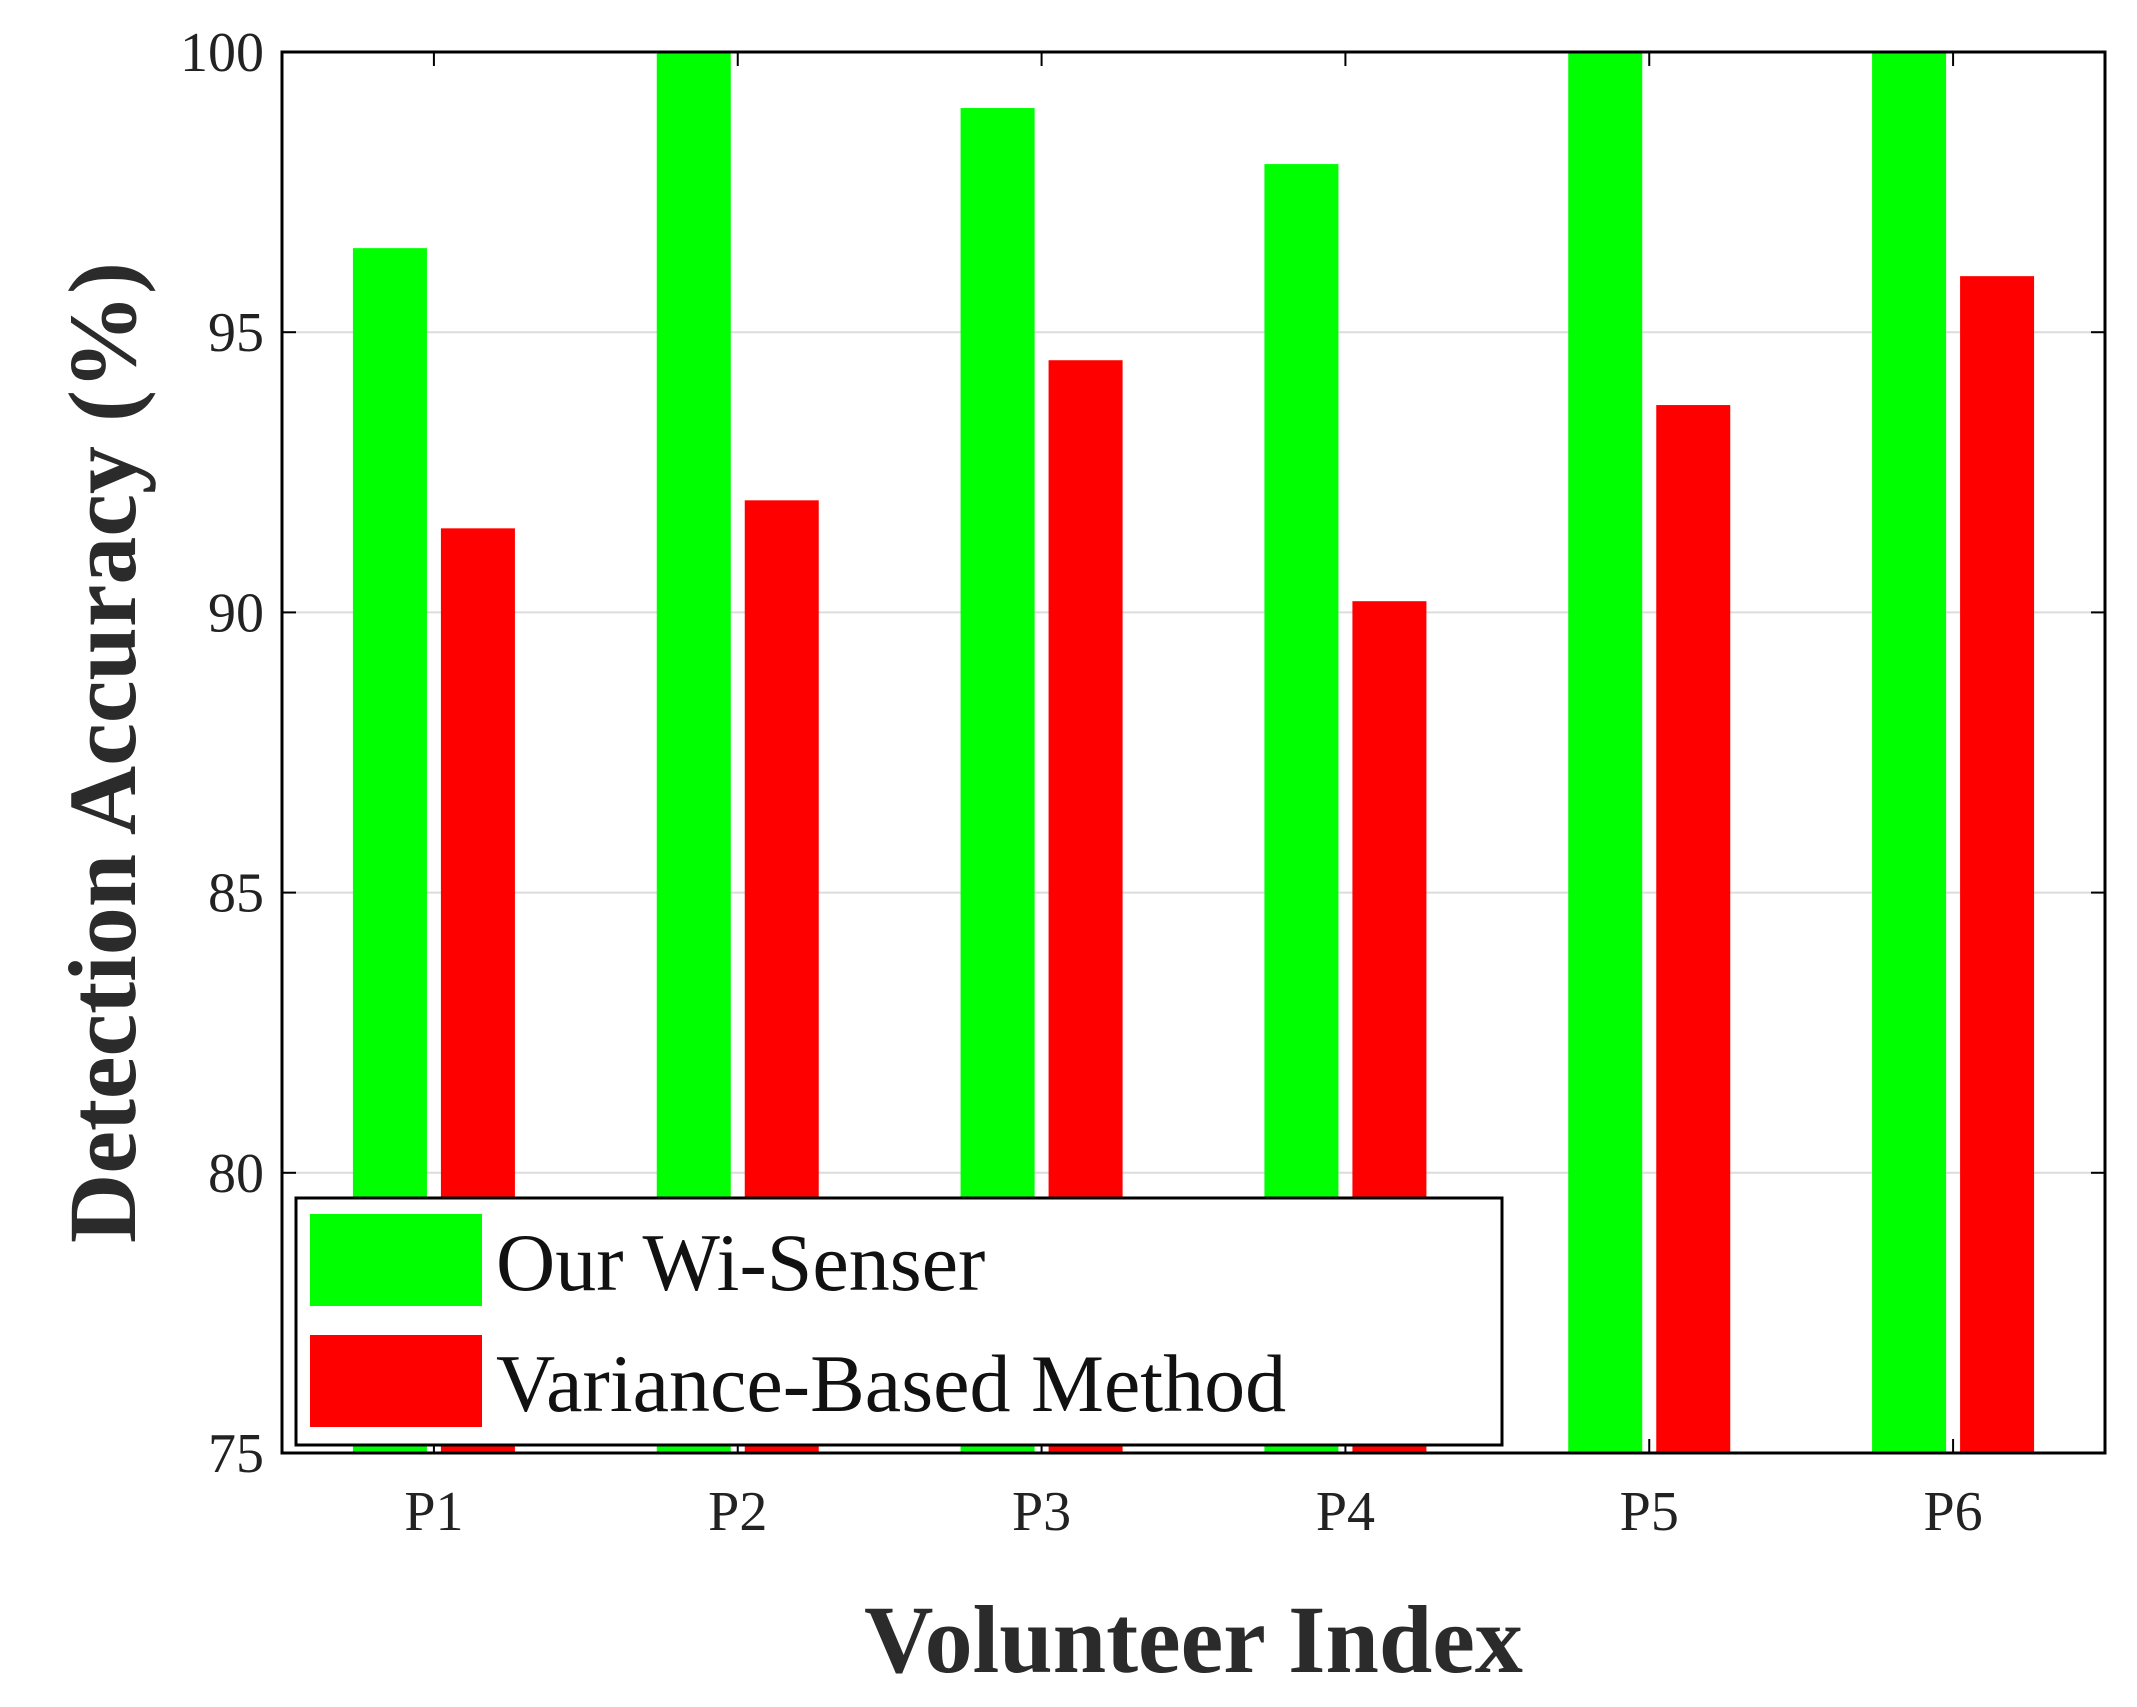 The image size is (2137, 1707). I want to click on bar-variance-based-method-p5, so click(1693, 929).